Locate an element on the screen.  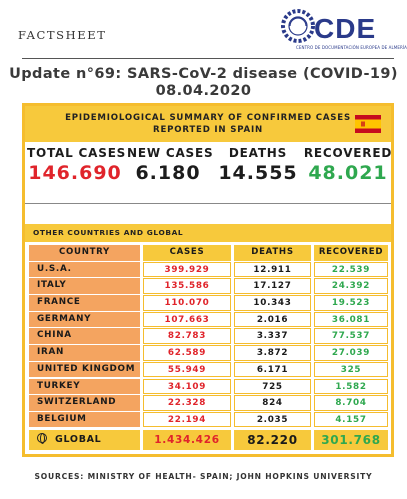
stars-circle-icon is located at coordinates (298, 26).